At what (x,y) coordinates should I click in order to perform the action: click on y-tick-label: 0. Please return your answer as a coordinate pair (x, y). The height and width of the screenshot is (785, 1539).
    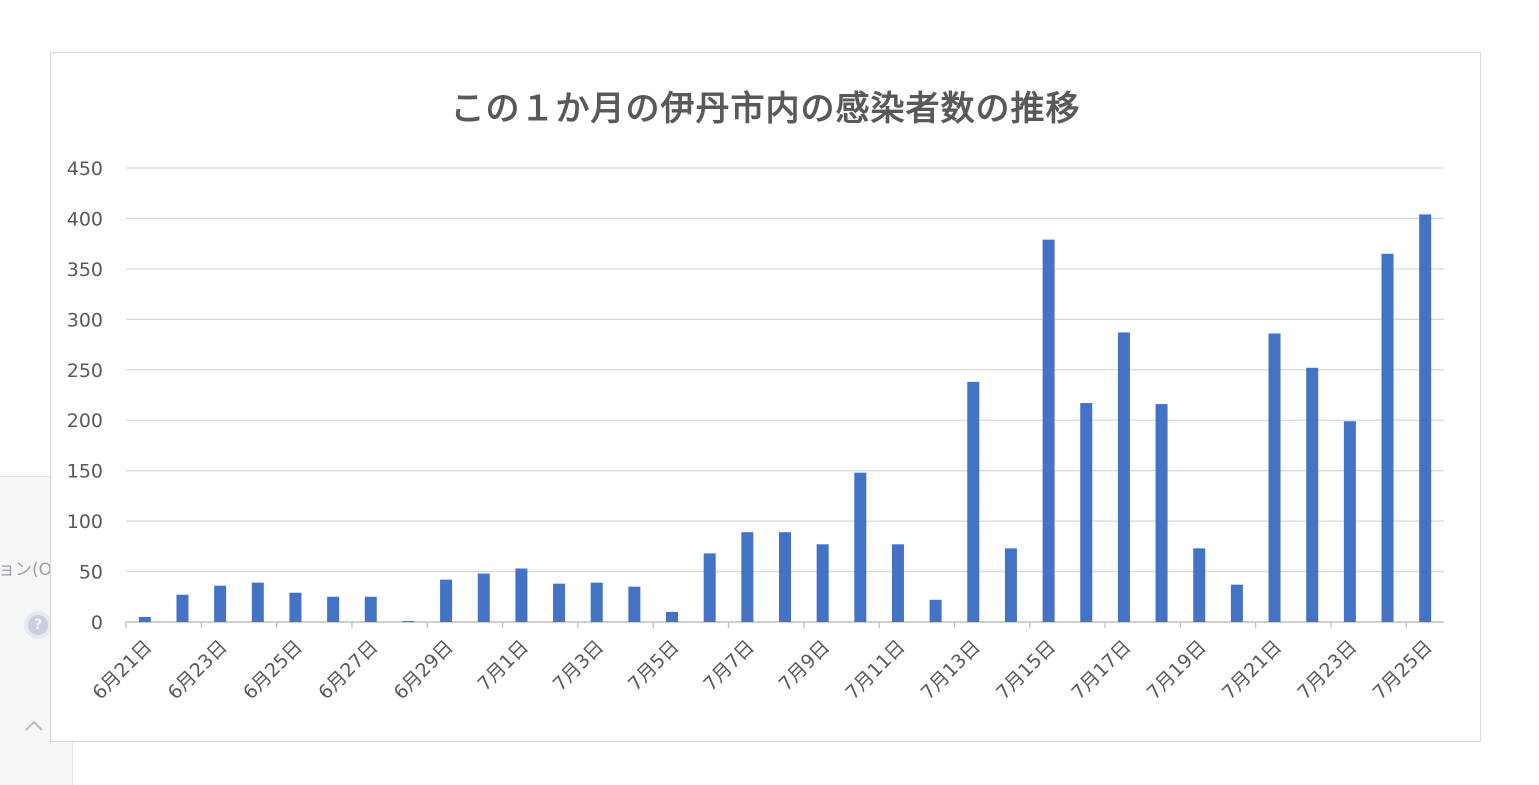
    Looking at the image, I should click on (97, 623).